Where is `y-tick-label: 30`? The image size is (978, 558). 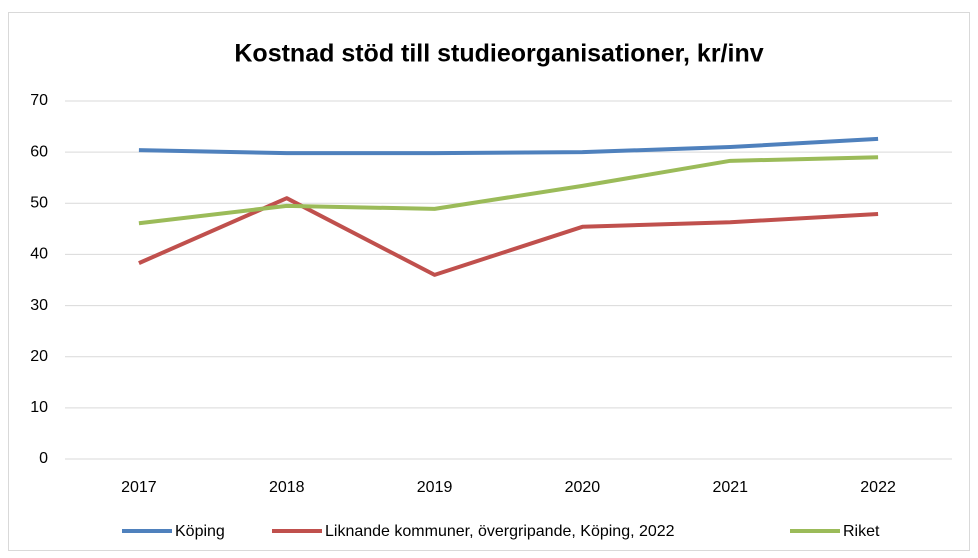 y-tick-label: 30 is located at coordinates (39, 305).